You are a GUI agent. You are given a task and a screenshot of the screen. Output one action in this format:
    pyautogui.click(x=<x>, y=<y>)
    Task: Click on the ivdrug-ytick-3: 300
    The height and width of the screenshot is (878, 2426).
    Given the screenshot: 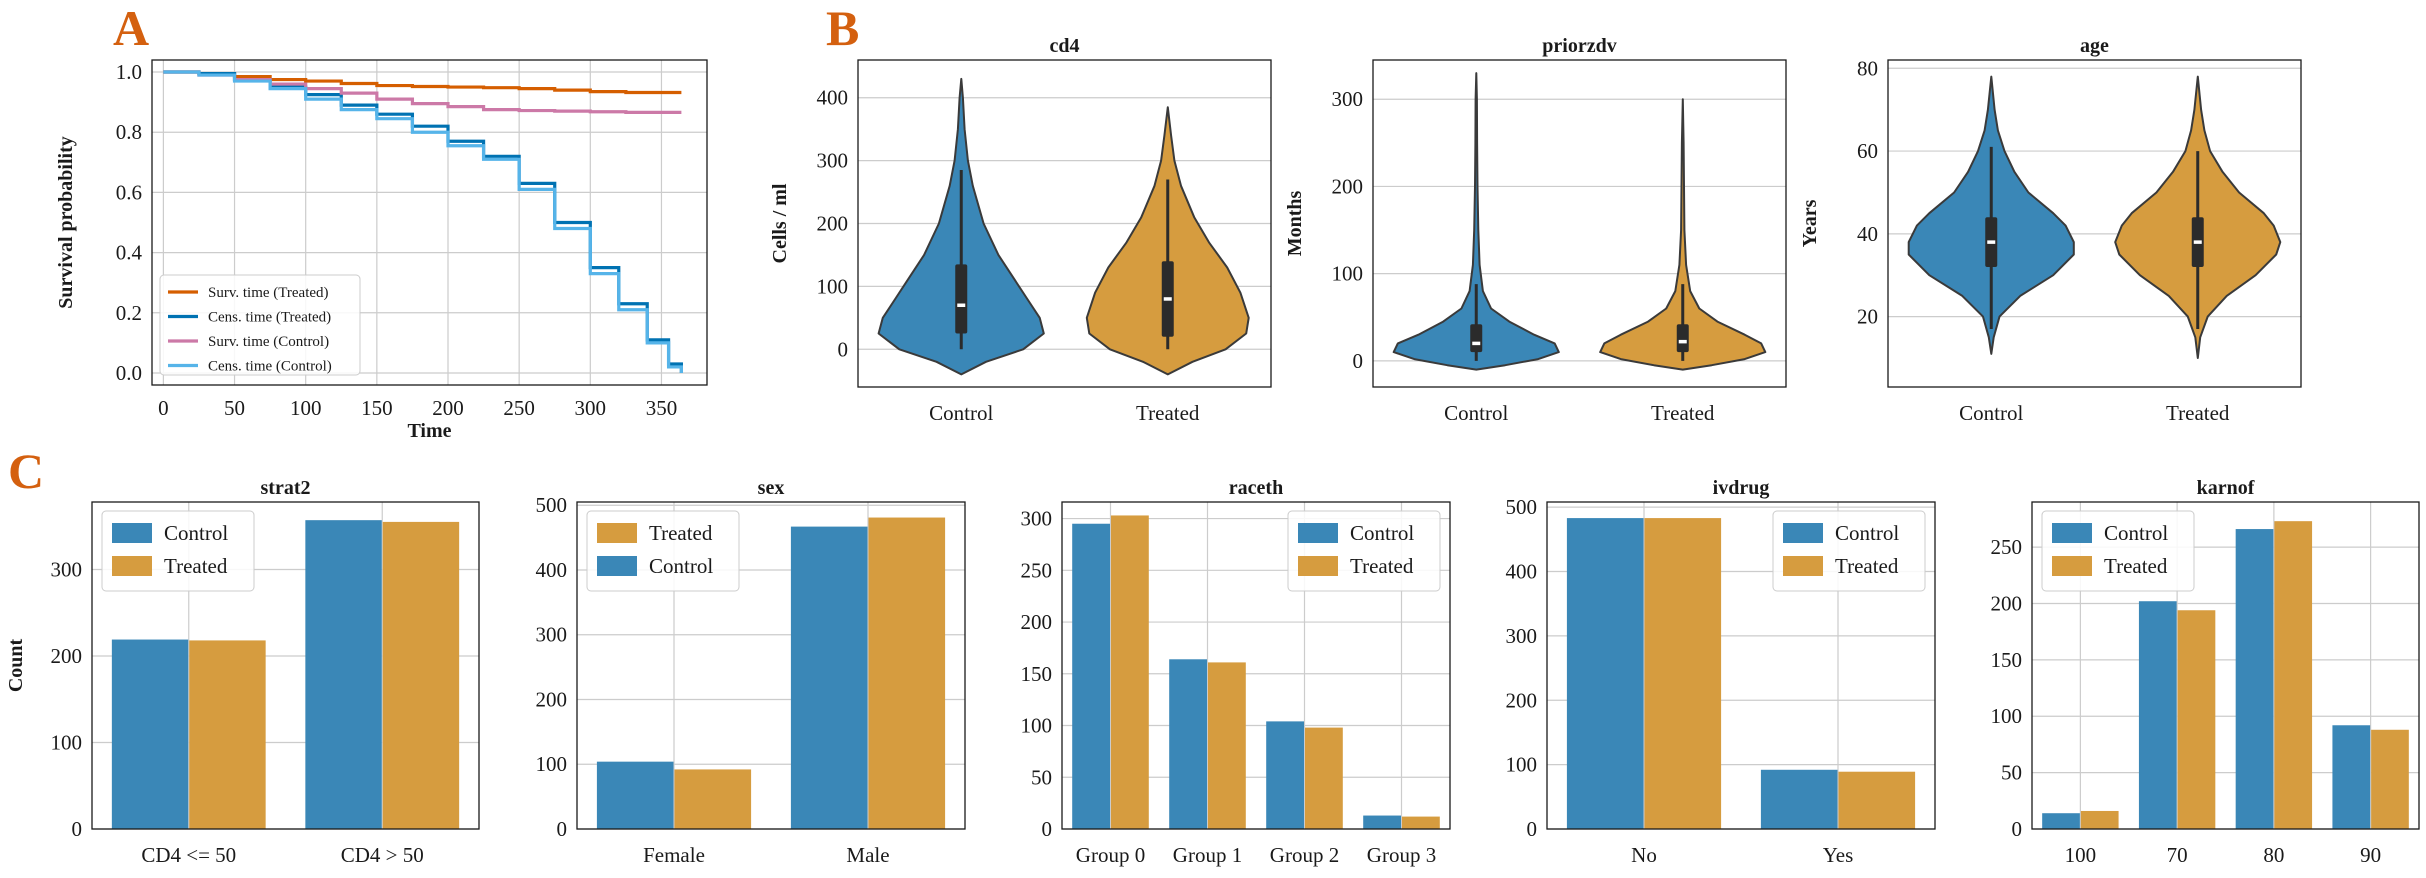 What is the action you would take?
    pyautogui.click(x=1522, y=636)
    